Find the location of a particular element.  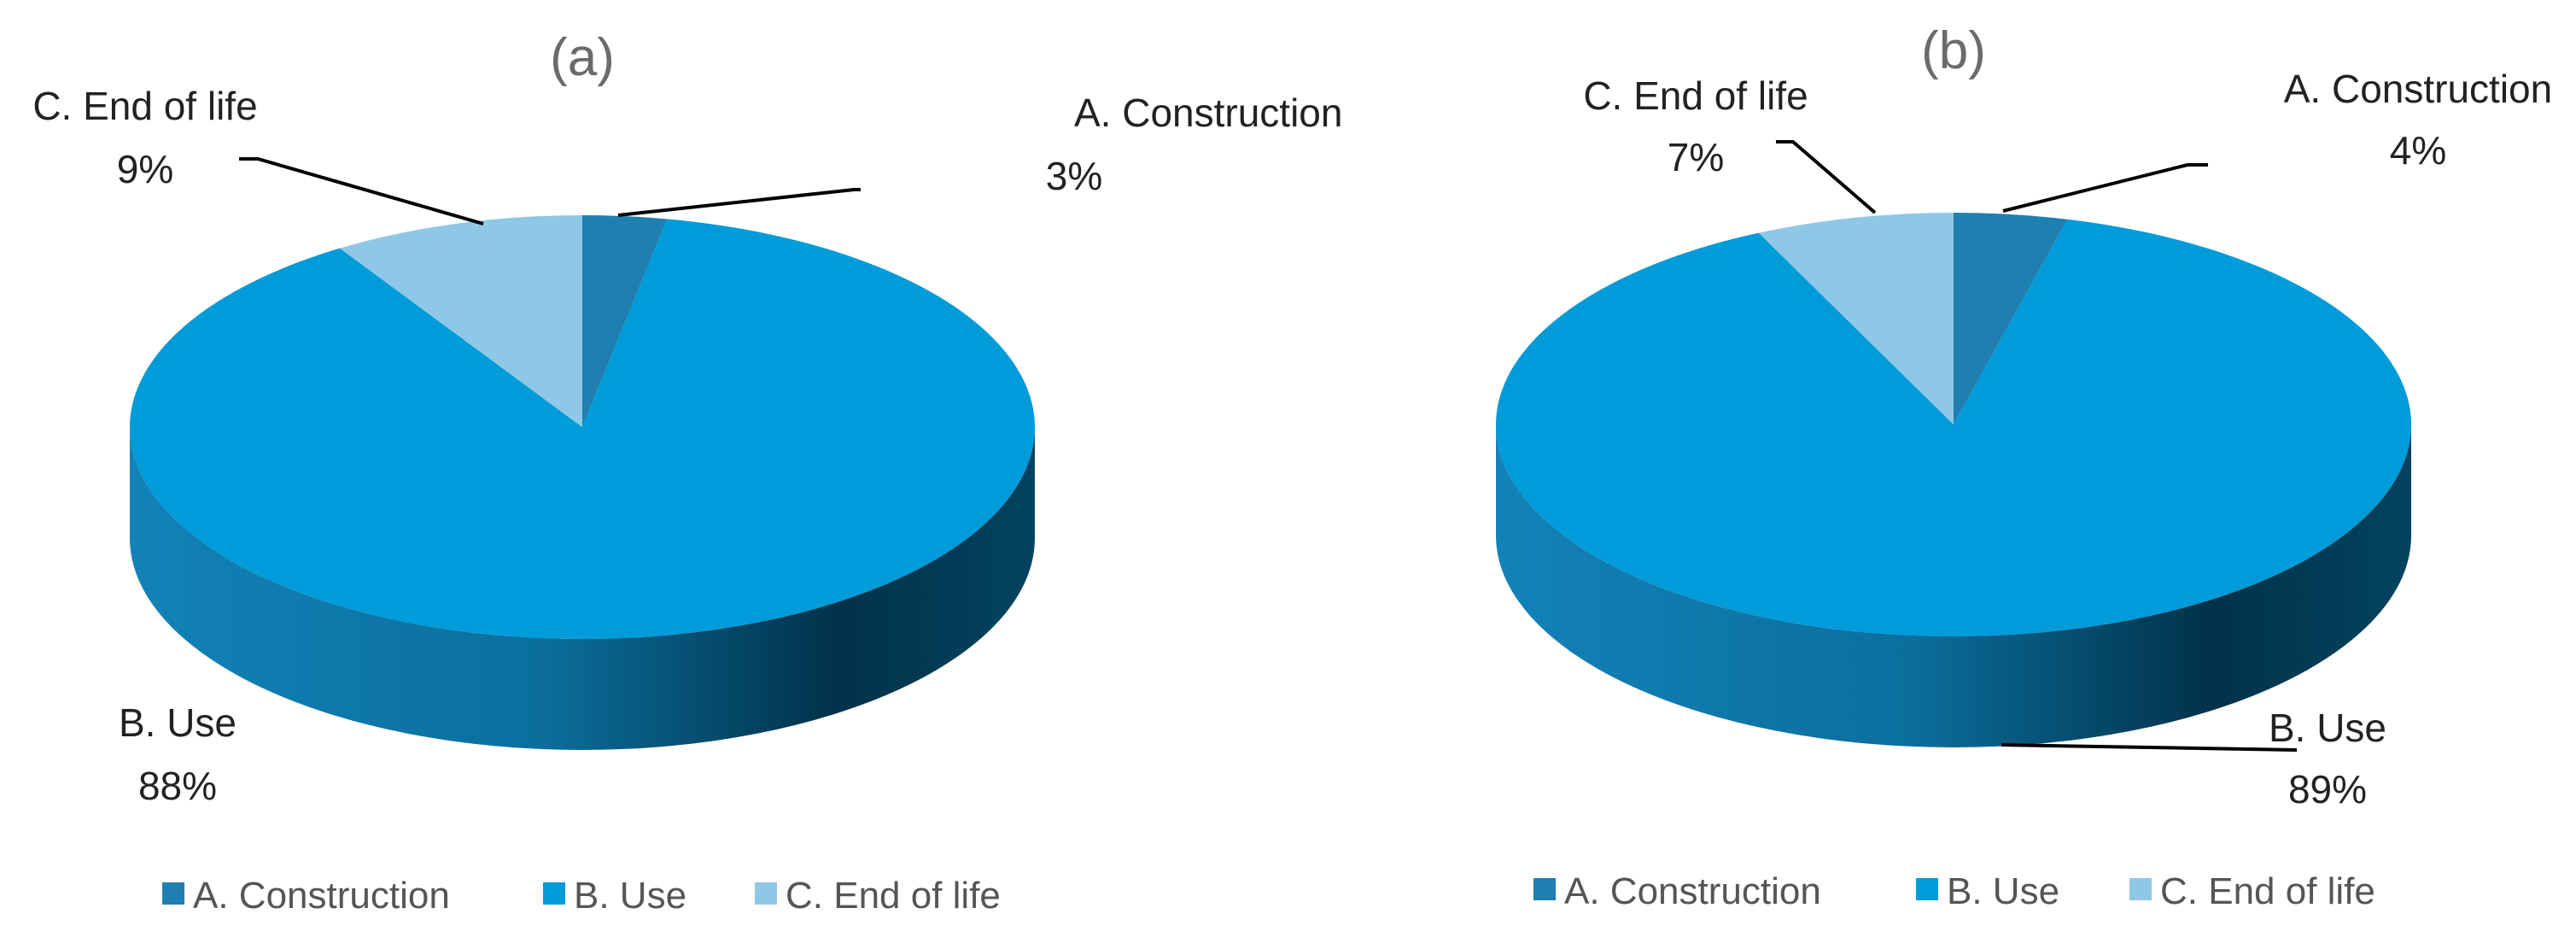

data-label-value: 3% is located at coordinates (1074, 176).